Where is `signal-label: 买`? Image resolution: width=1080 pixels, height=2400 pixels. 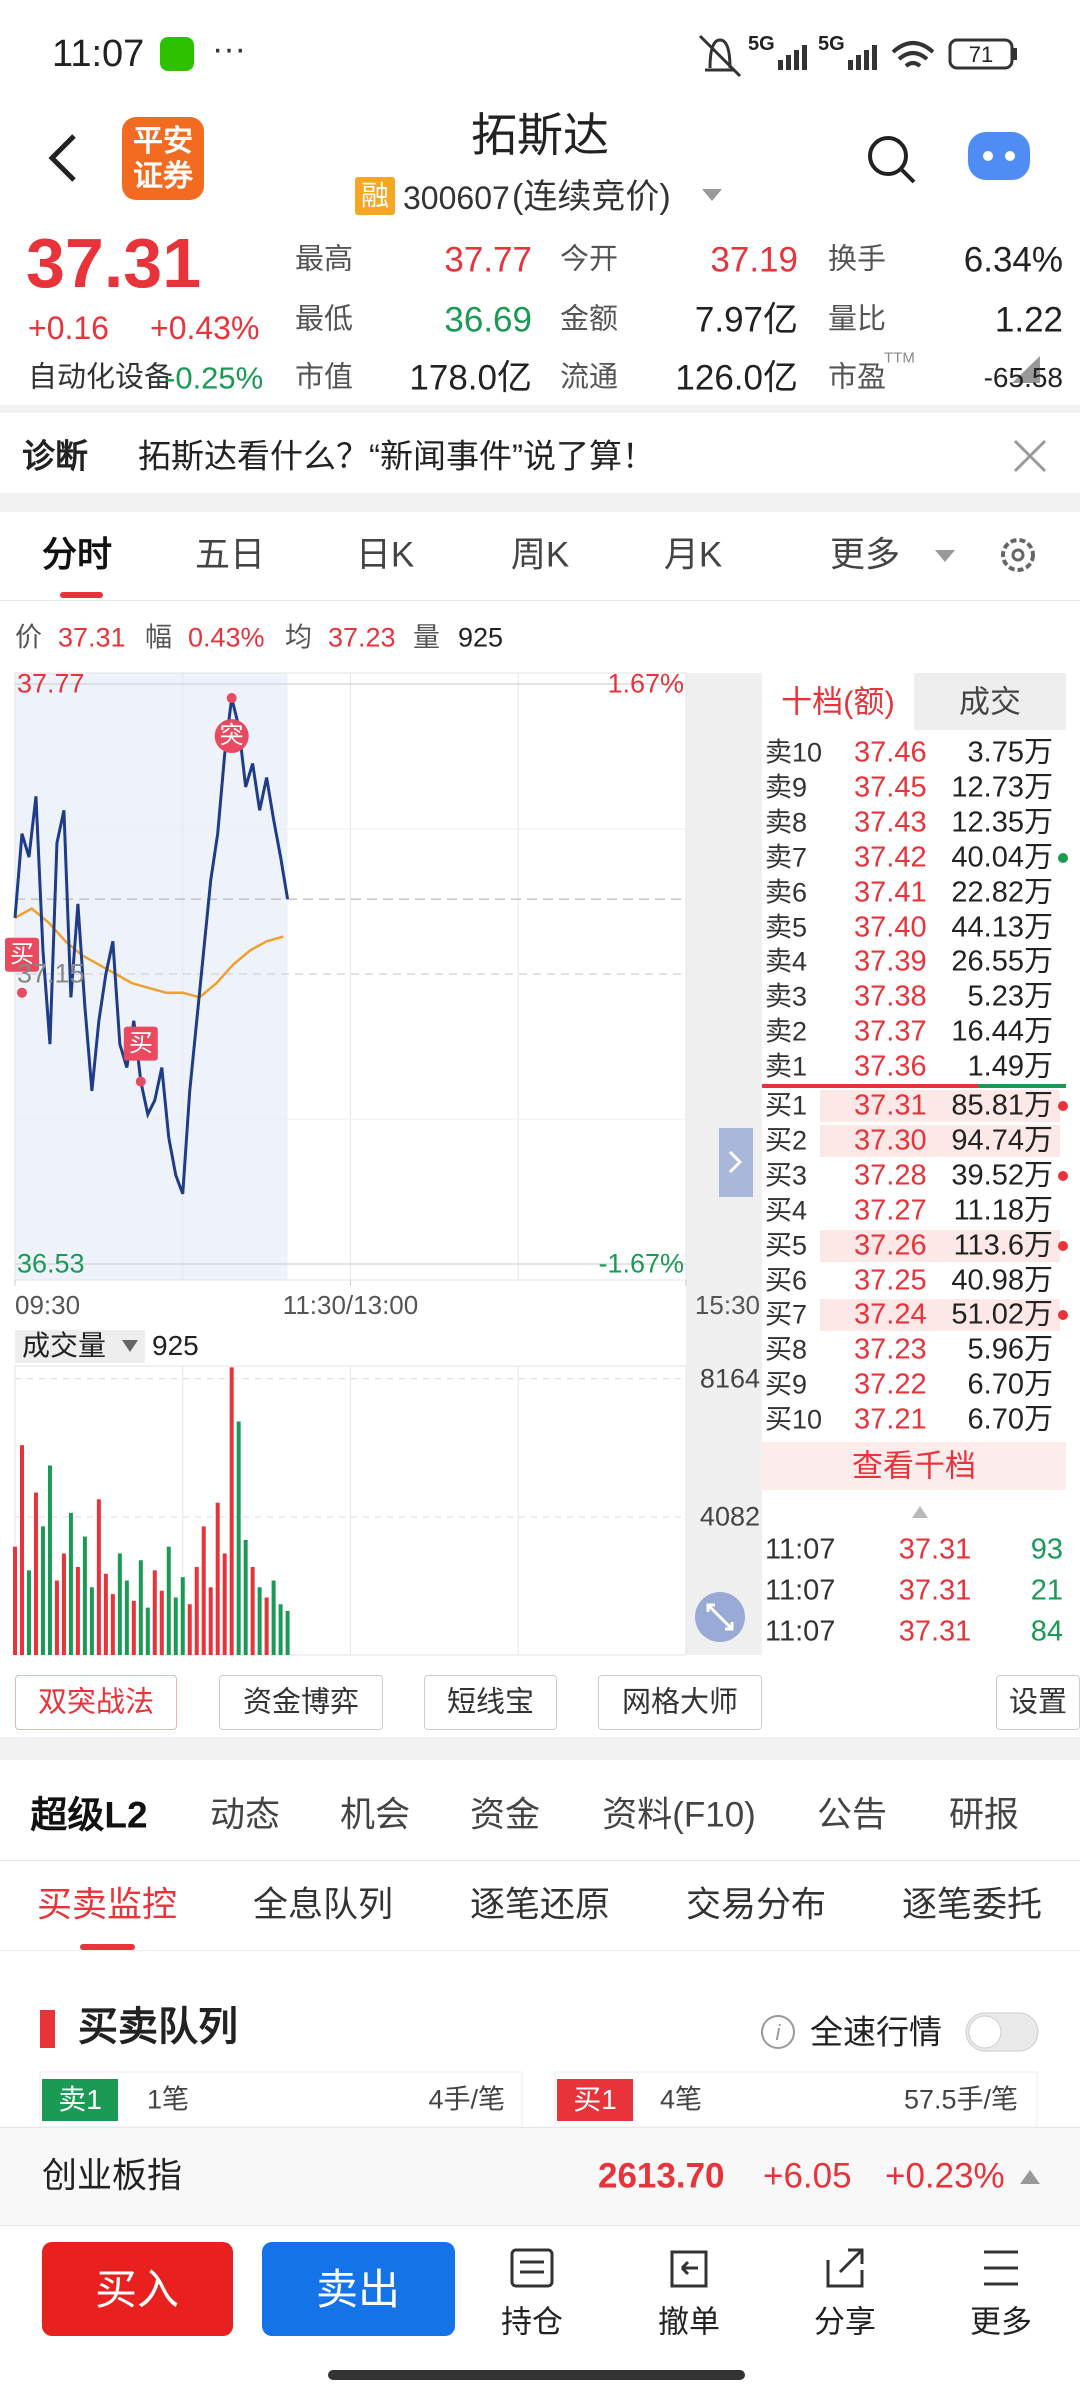 signal-label: 买 is located at coordinates (140, 1043).